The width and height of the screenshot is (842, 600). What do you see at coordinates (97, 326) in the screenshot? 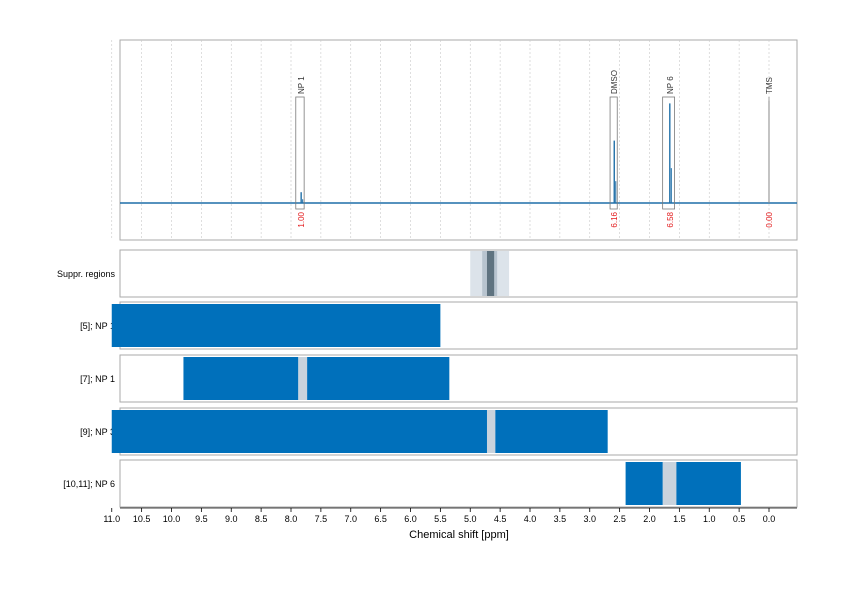
I see `track-label: [5]; NP 1` at bounding box center [97, 326].